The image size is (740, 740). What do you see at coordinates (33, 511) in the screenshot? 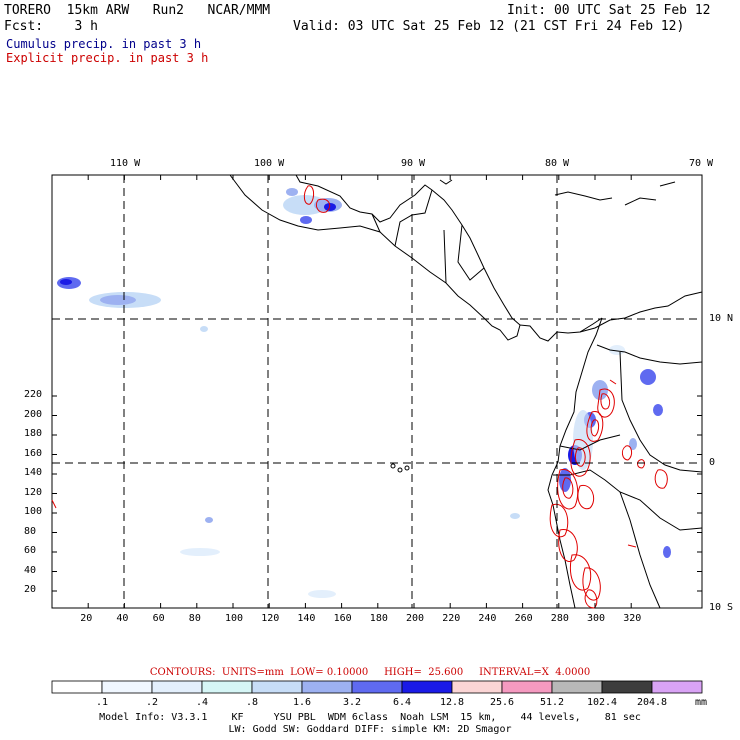
I see `y-tick-label: 100` at bounding box center [33, 511].